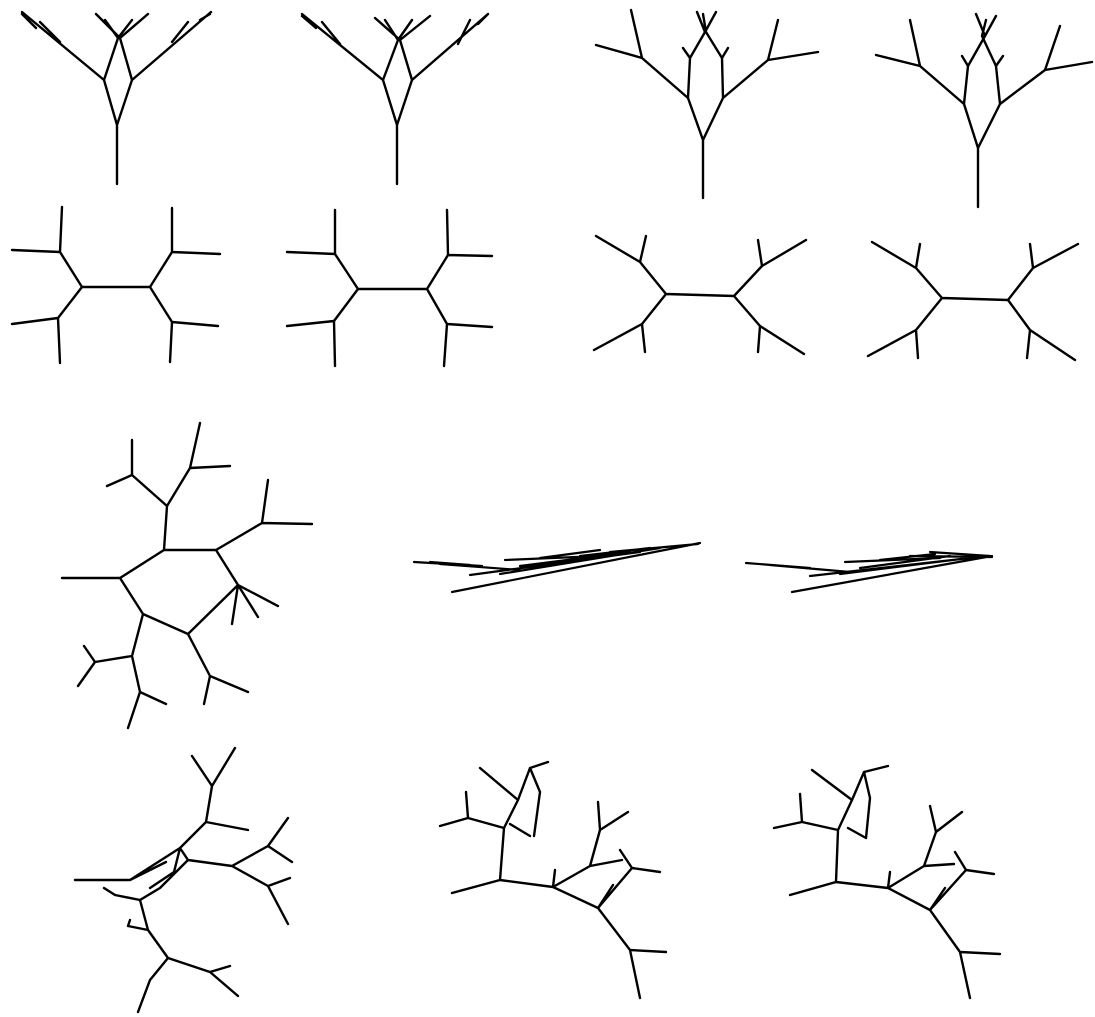  What do you see at coordinates (973, 301) in the screenshot?
I see `h-tree-right-b` at bounding box center [973, 301].